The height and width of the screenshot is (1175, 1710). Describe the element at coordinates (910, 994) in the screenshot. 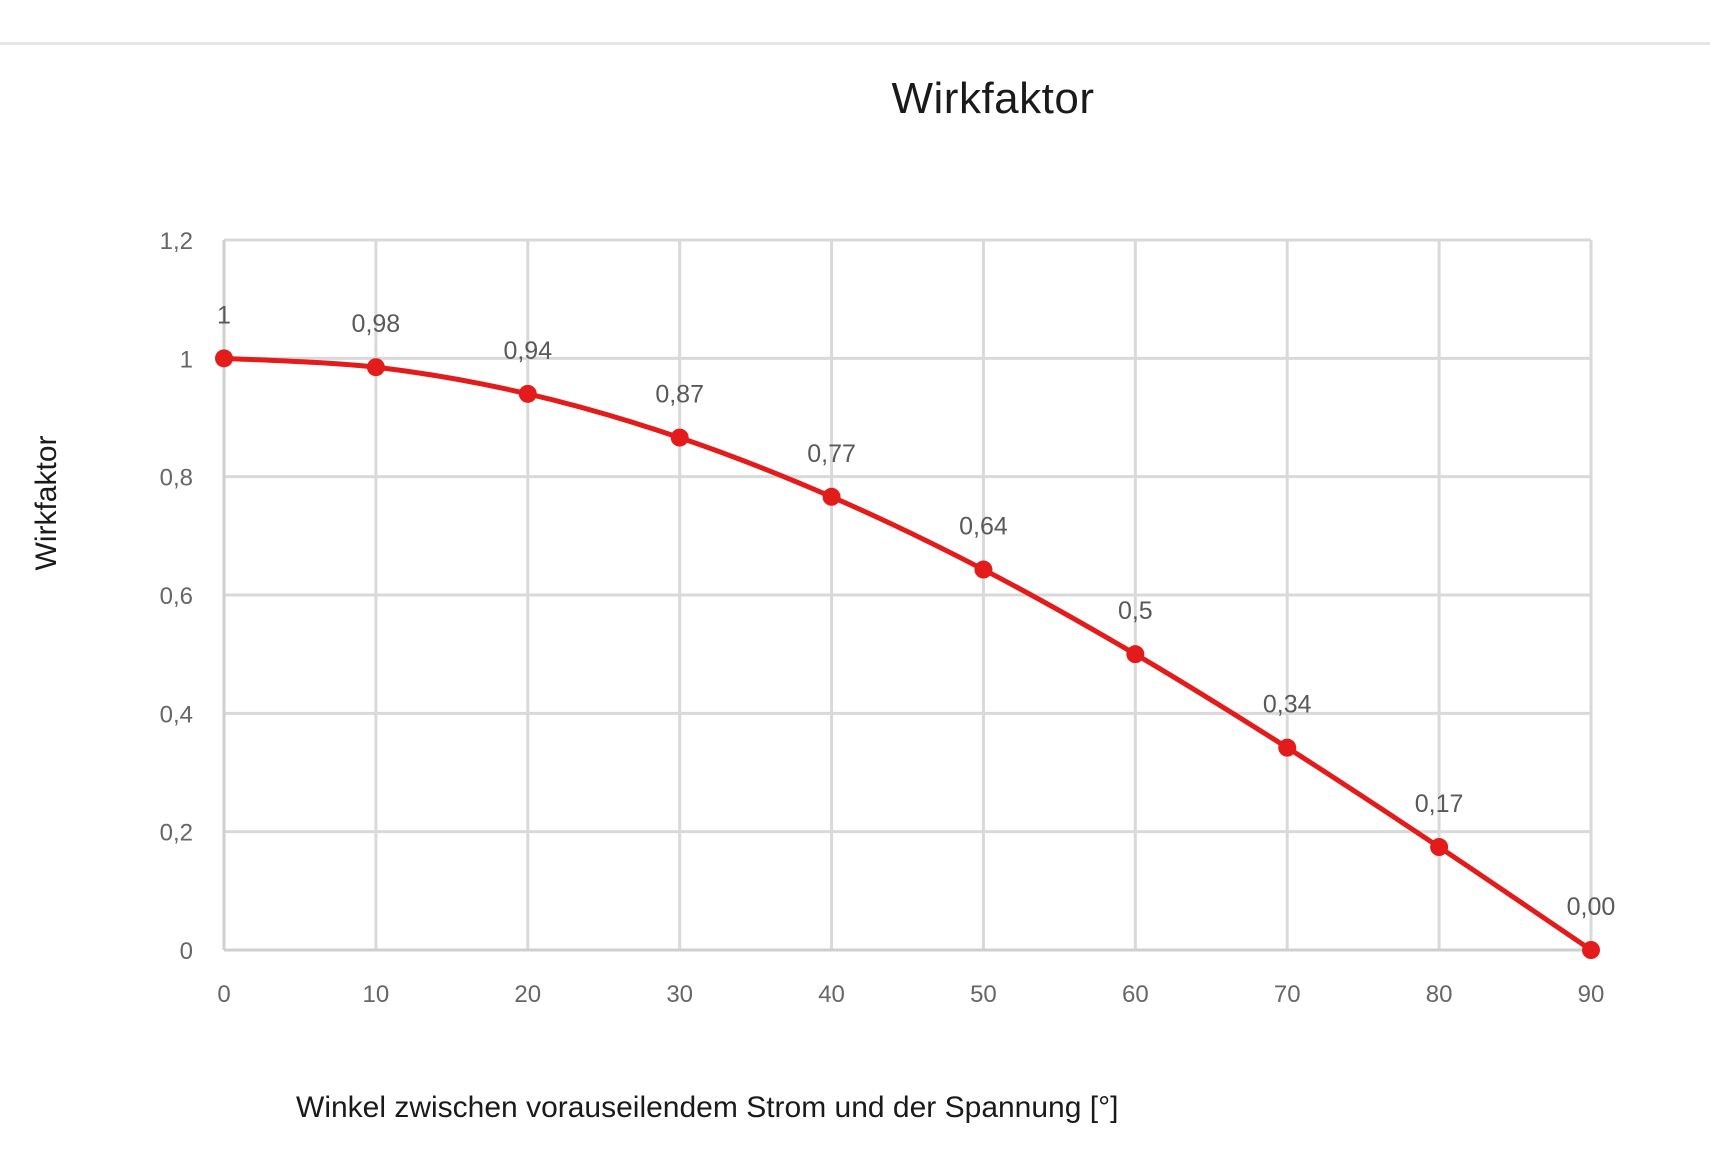

I see `x-axis-tick-labels: 0 10 20 30 40 50 60 70 80 90` at that location.